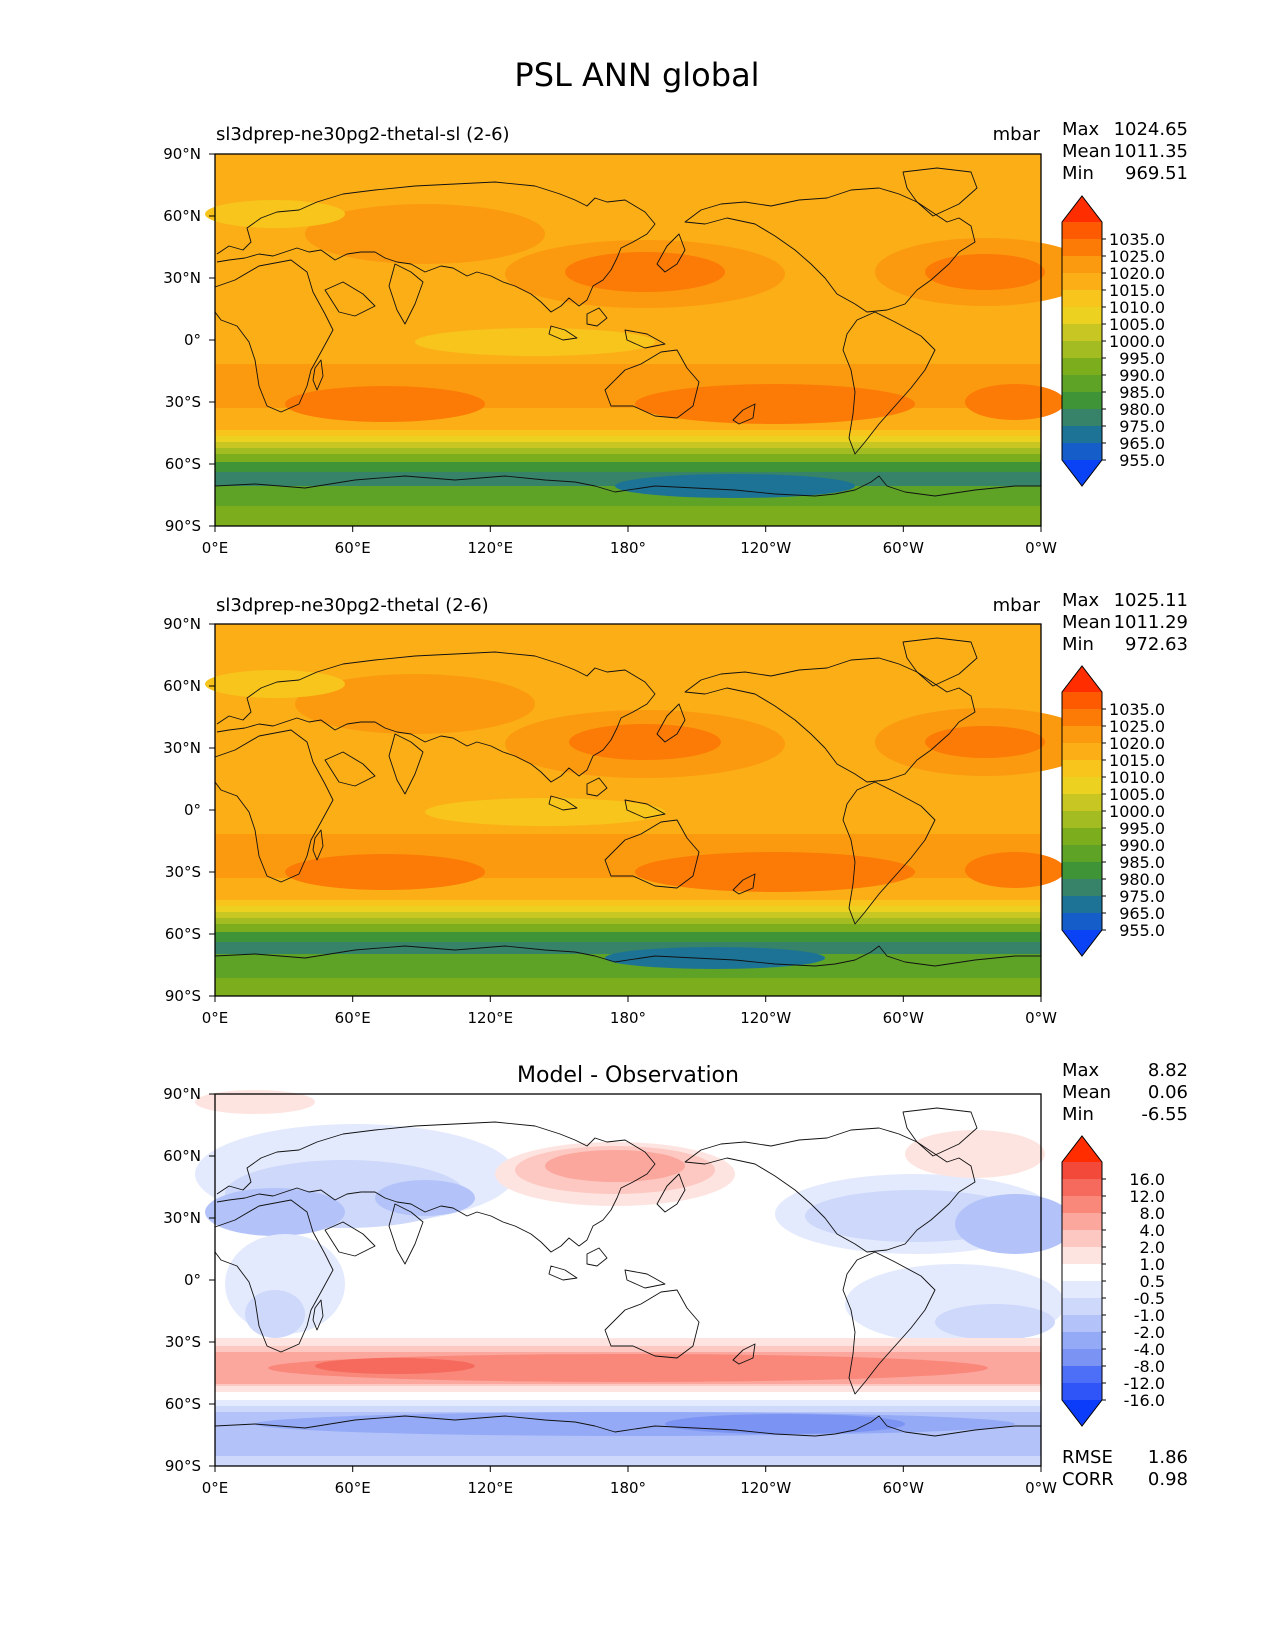 The width and height of the screenshot is (1275, 1650). Describe the element at coordinates (545, 812) in the screenshot. I see `field-low-equator` at that location.